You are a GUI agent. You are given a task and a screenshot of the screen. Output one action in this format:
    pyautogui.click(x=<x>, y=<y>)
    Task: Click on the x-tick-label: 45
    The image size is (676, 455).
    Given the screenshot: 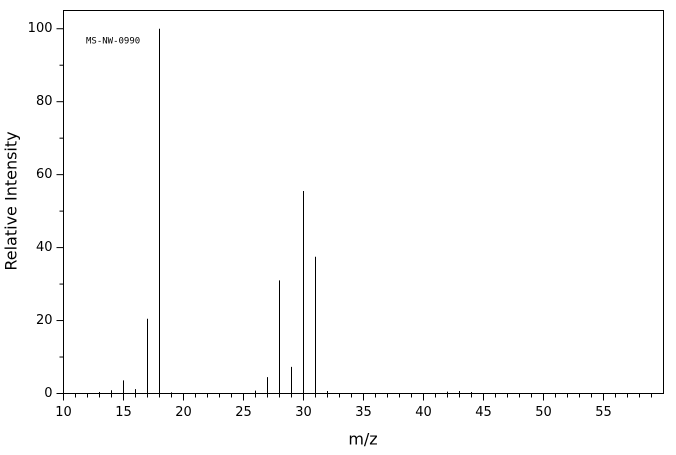 What is the action you would take?
    pyautogui.click(x=483, y=412)
    